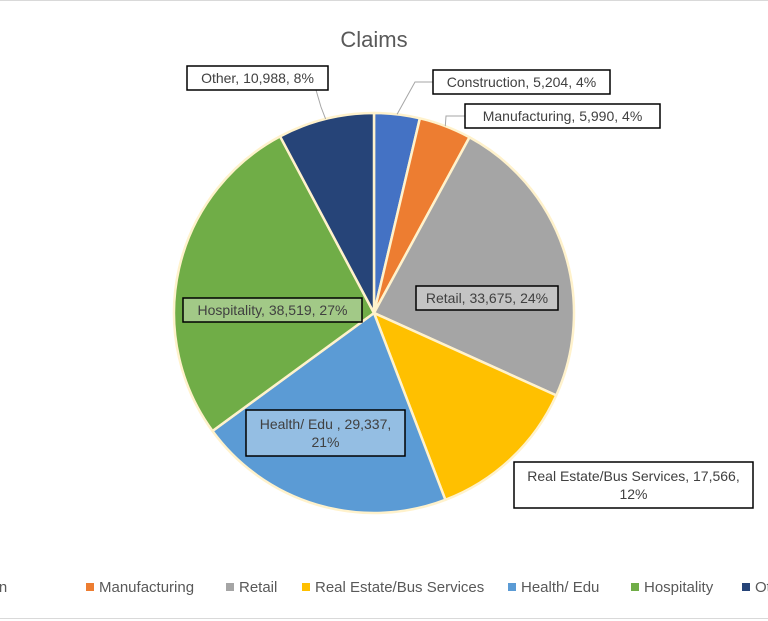 This screenshot has width=768, height=621. I want to click on data-label-text: Health/ Edu , 29,337,, so click(326, 424).